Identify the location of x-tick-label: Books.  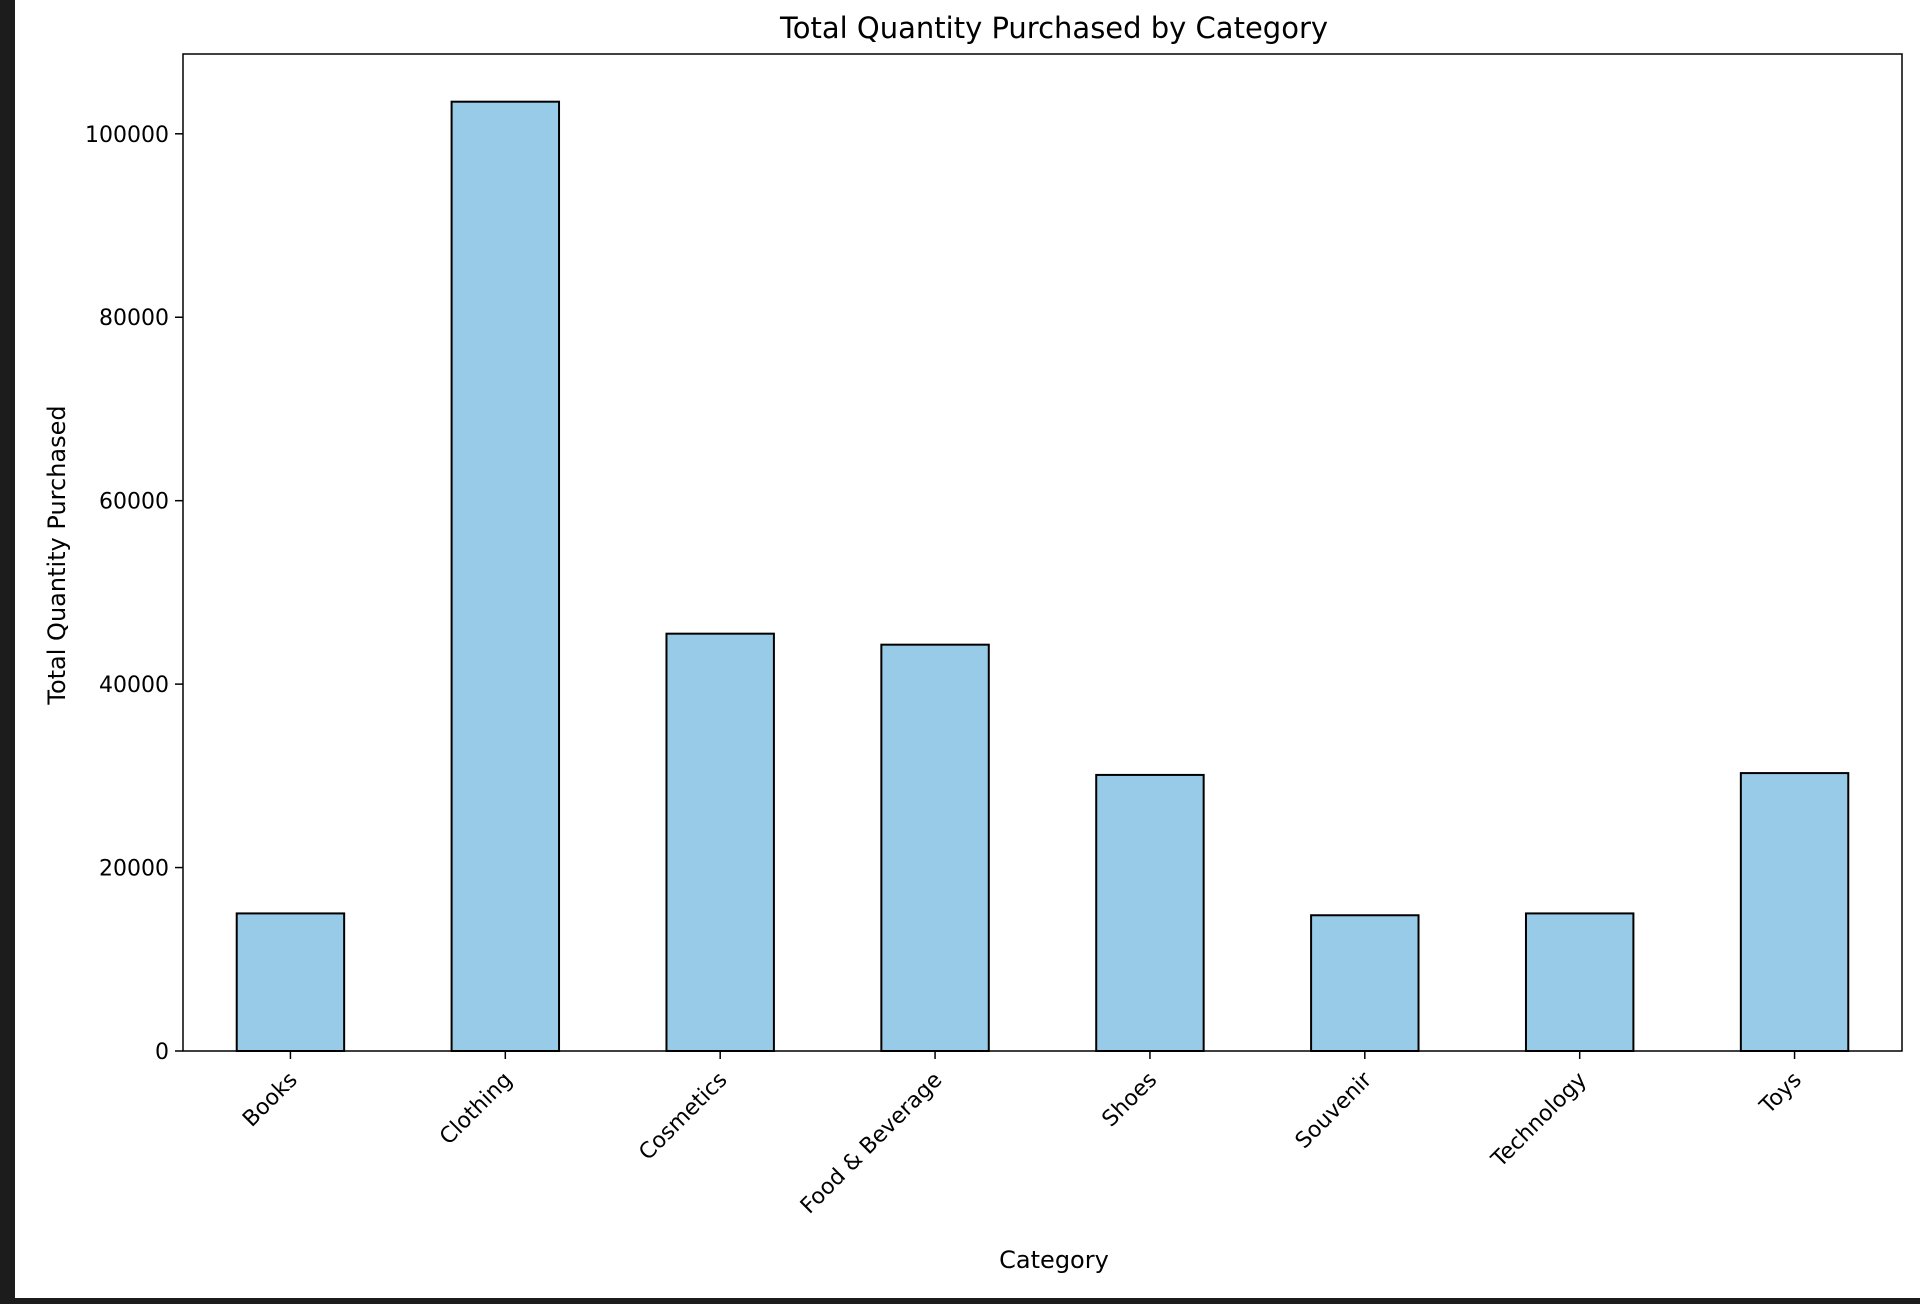
(270, 1100).